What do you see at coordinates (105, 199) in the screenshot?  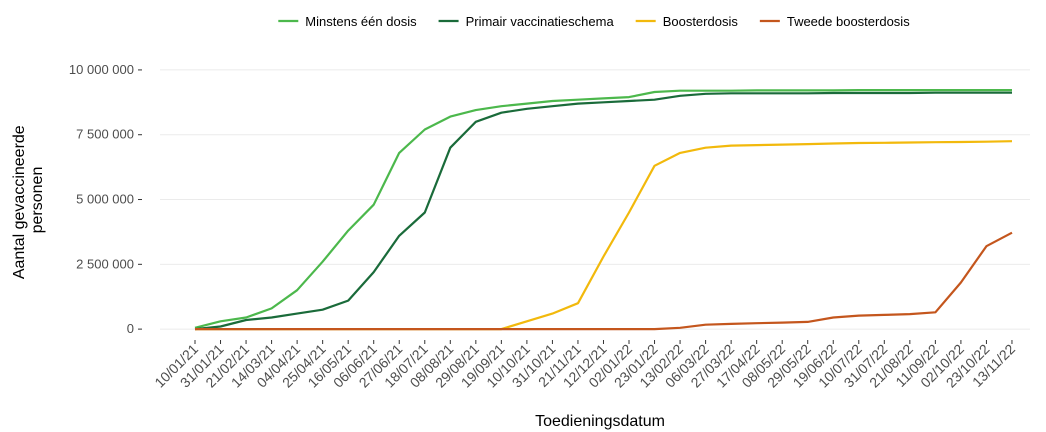 I see `y-tick-label: 5 000 000` at bounding box center [105, 199].